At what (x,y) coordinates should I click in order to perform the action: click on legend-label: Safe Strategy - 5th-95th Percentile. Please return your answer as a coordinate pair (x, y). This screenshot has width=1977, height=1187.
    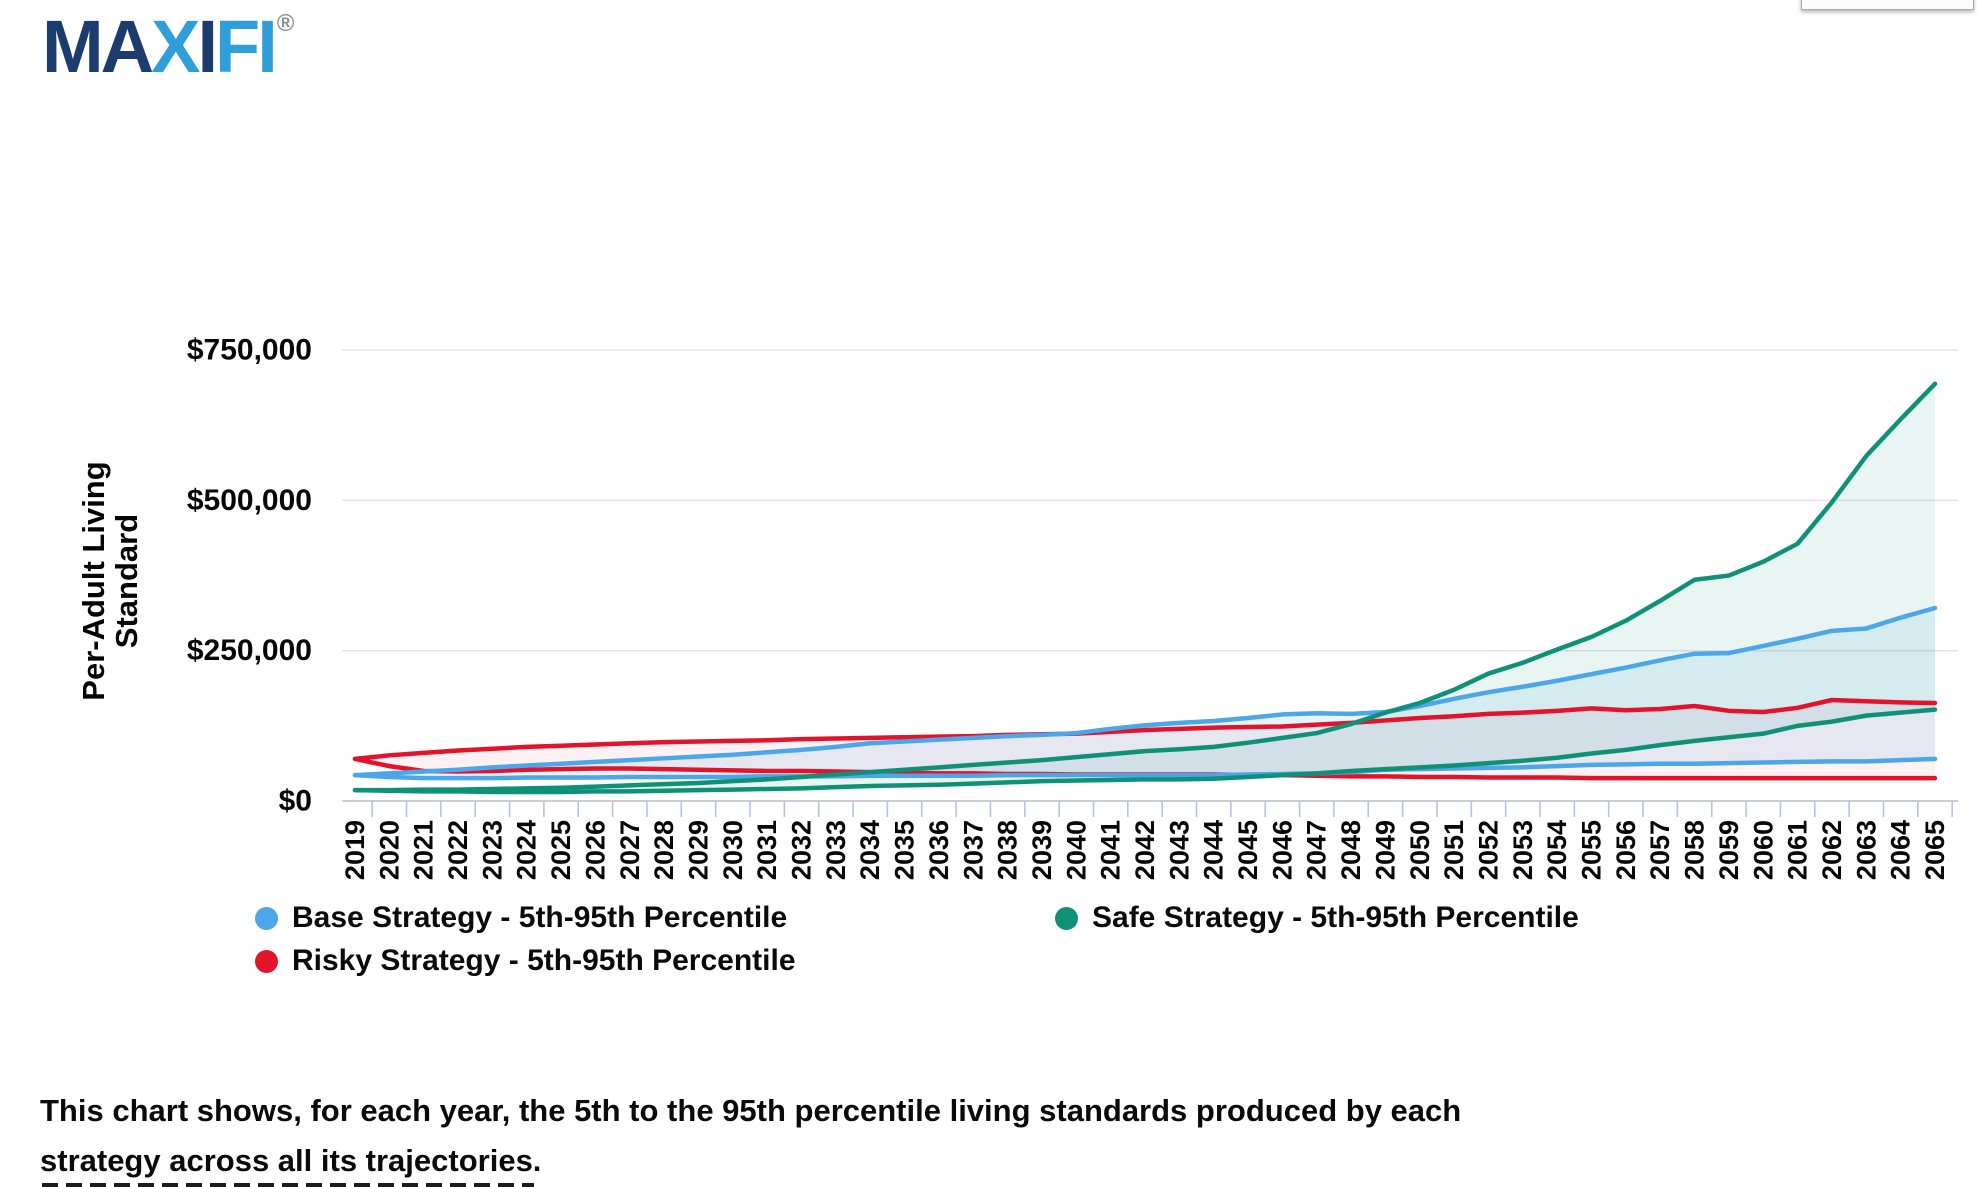
    Looking at the image, I should click on (1335, 917).